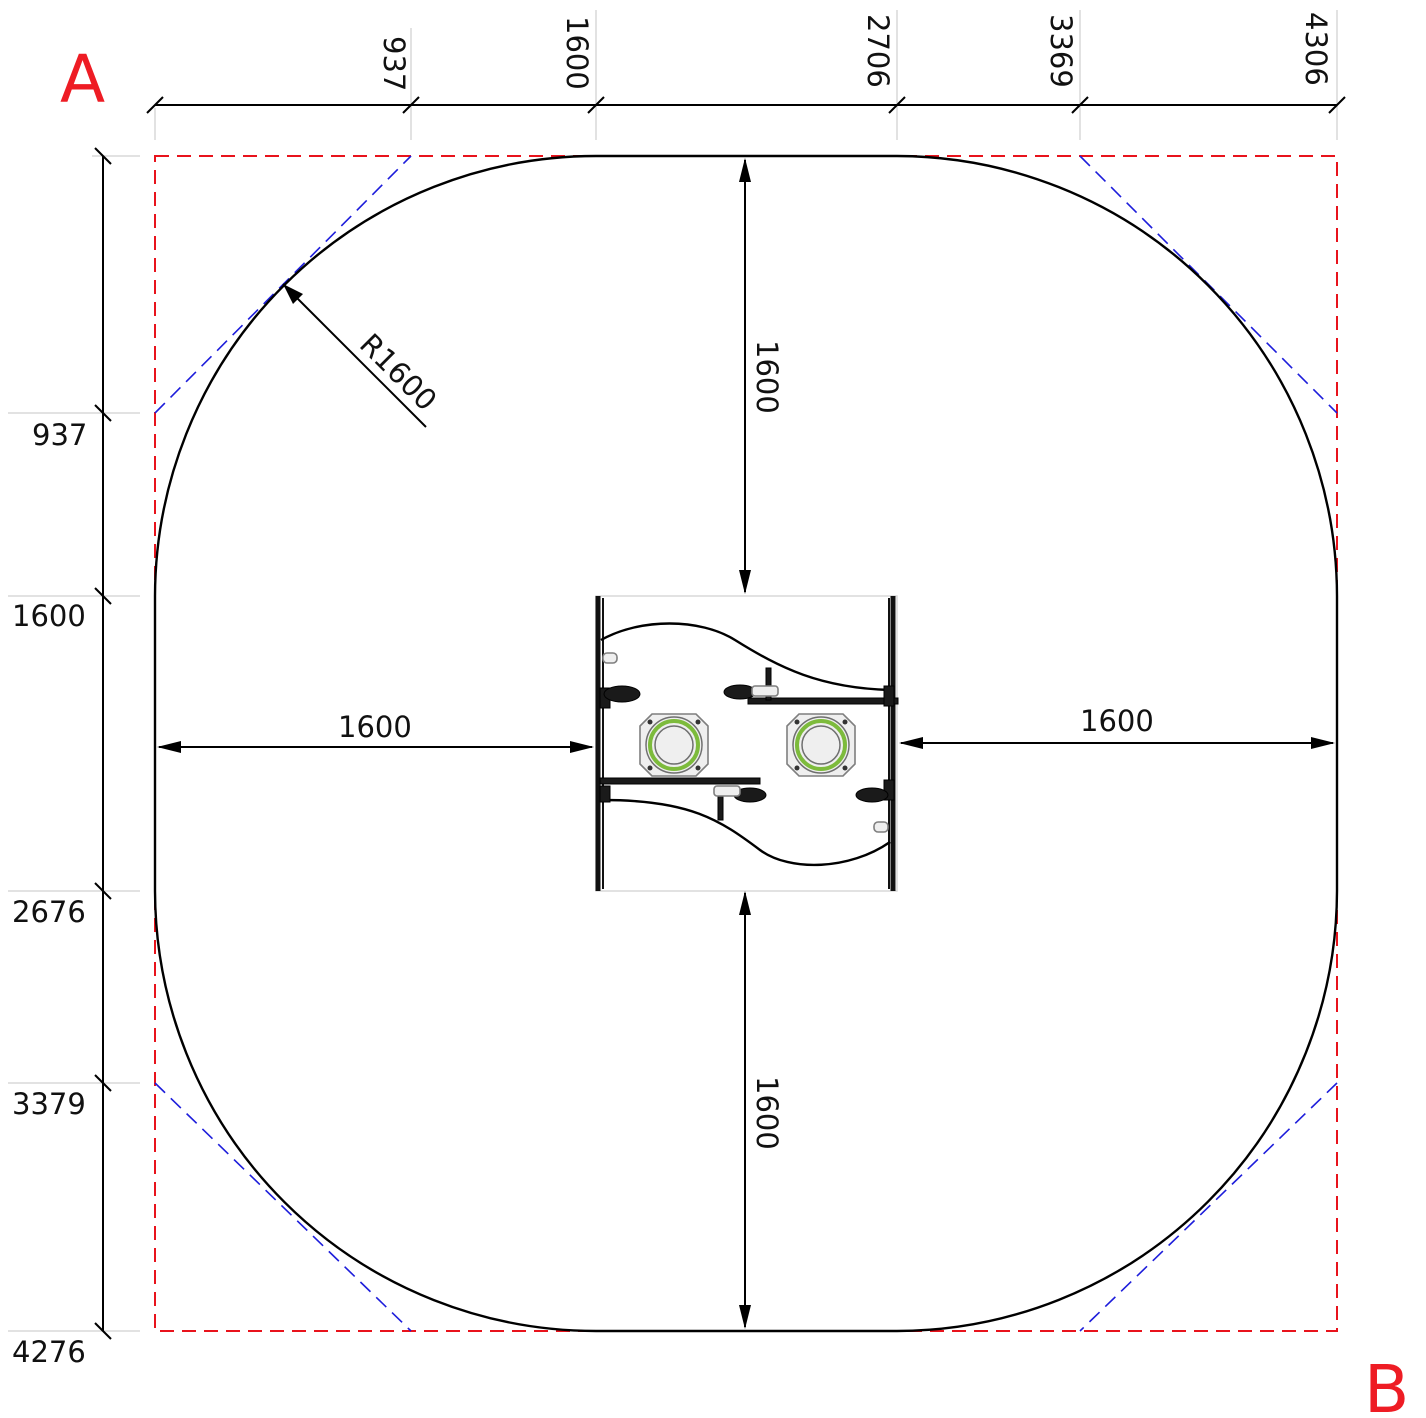 The height and width of the screenshot is (1418, 1426). Describe the element at coordinates (823, 701) in the screenshot. I see `handle-bar-top` at that location.